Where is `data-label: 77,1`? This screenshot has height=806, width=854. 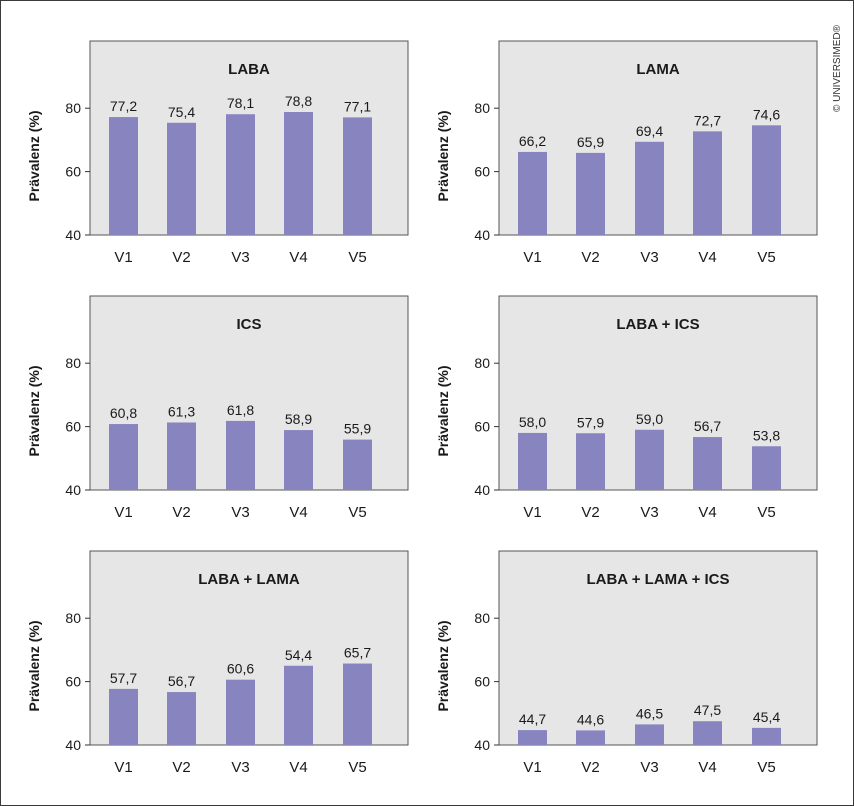 data-label: 77,1 is located at coordinates (357, 106).